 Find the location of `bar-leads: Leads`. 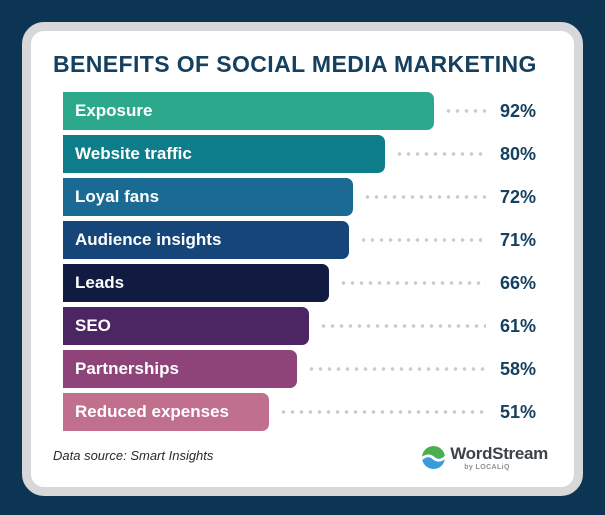

bar-leads: Leads is located at coordinates (196, 283).